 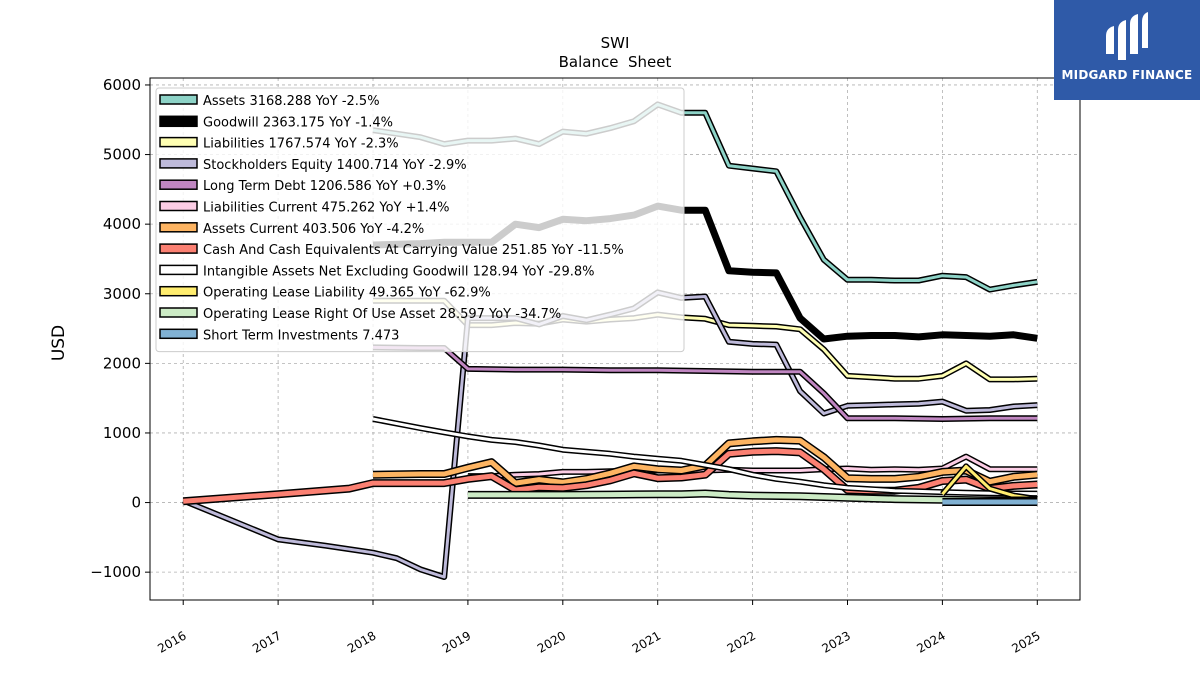 I want to click on chart-title: SWI, so click(x=615, y=43).